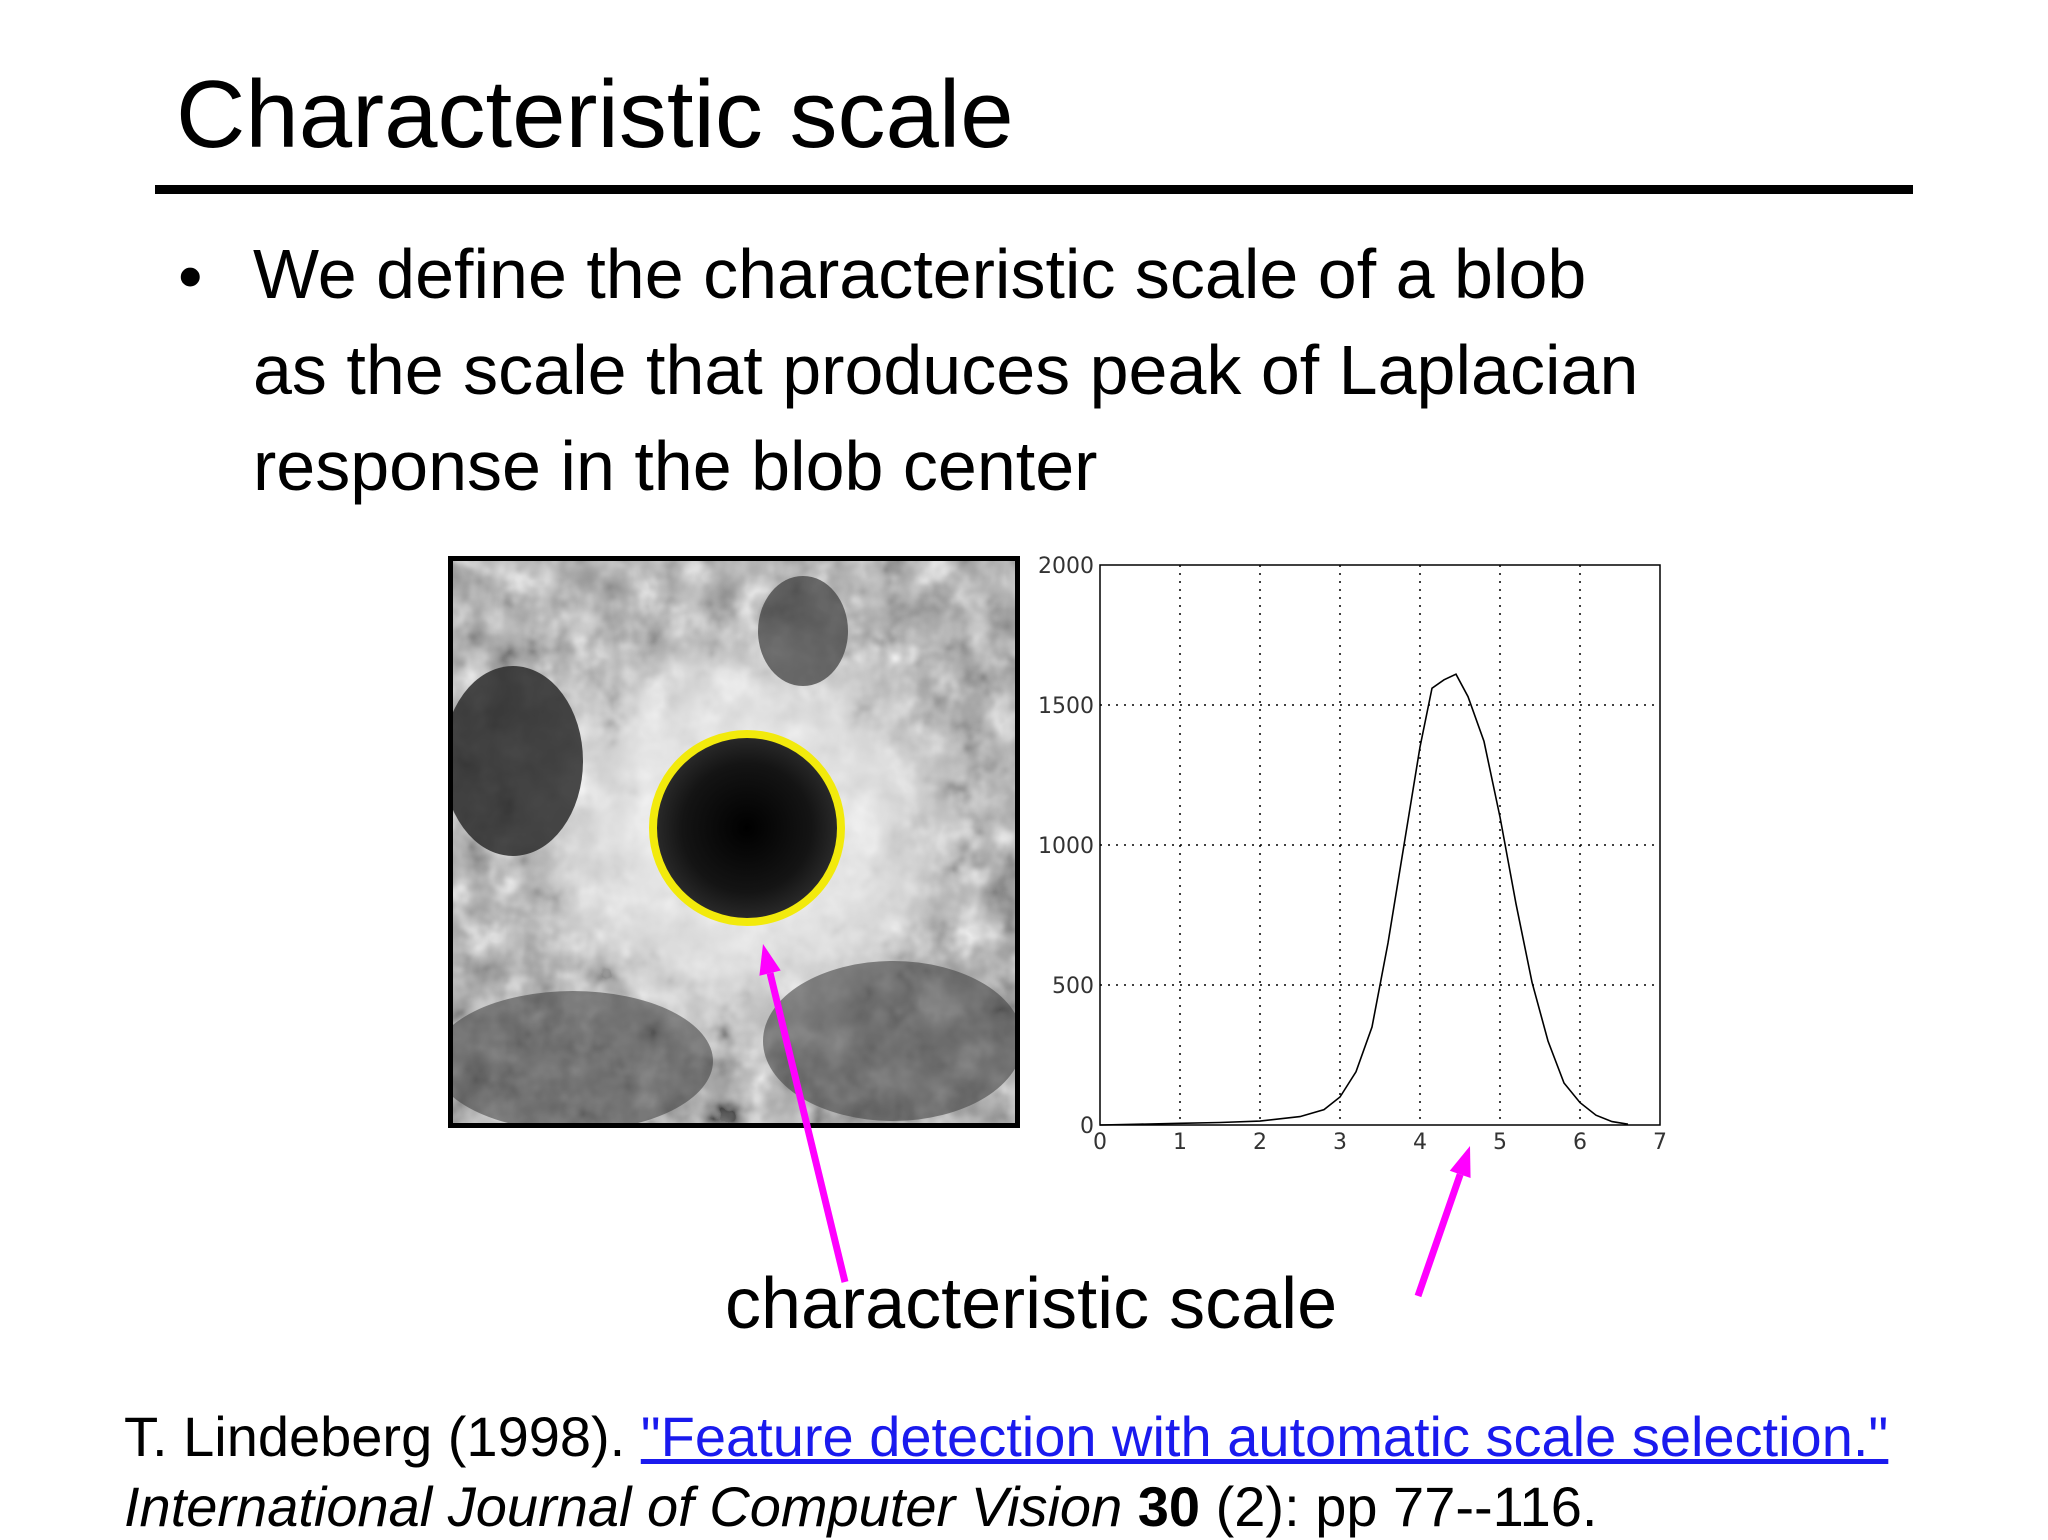 Image resolution: width=2048 pixels, height=1540 pixels. Describe the element at coordinates (1130, 1506) in the screenshot. I see `reference-spacer` at that location.